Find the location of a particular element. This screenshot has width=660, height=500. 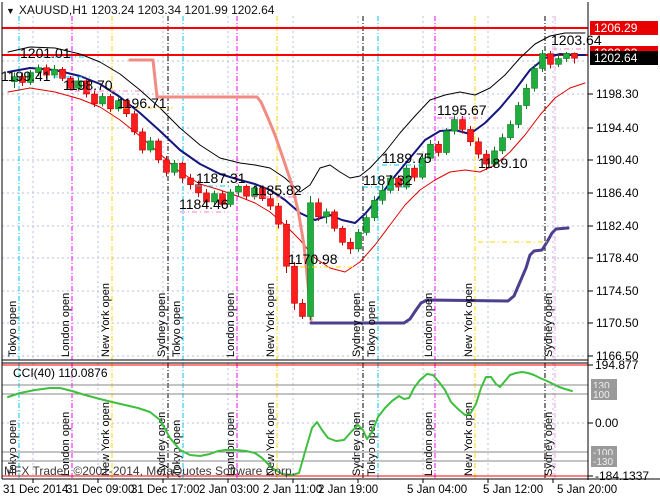

svg-text: 1202.64 is located at coordinates (616, 58).